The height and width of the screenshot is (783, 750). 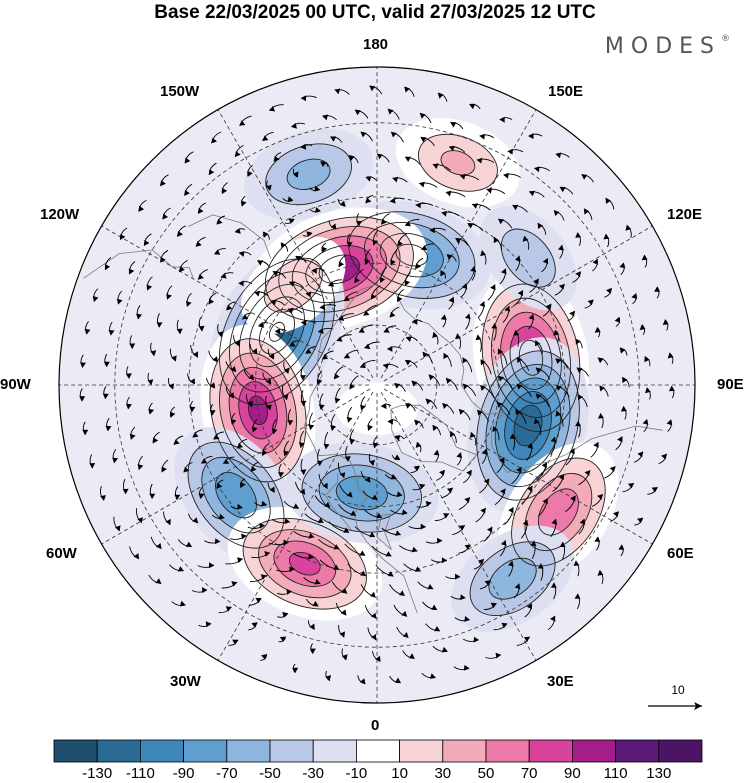 What do you see at coordinates (443, 773) in the screenshot?
I see `colorbar-tick-label: 30` at bounding box center [443, 773].